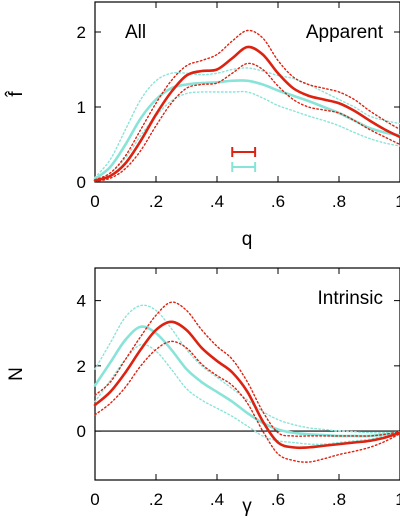 The image size is (400, 518). Describe the element at coordinates (217, 499) in the screenshot. I see `intrinsic-x-tick-label: .4` at that location.